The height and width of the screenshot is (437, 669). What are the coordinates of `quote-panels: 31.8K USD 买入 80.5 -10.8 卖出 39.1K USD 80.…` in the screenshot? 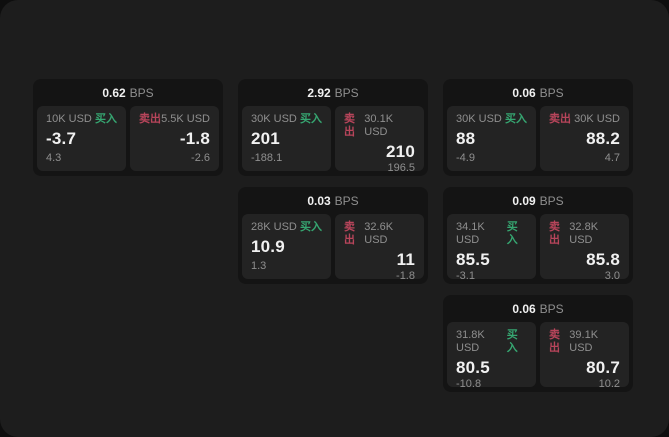 It's located at (538, 356).